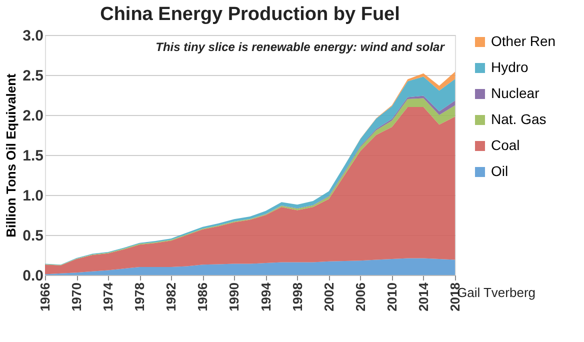 The width and height of the screenshot is (584, 342). Describe the element at coordinates (297, 297) in the screenshot. I see `x-tick-label: 1998` at that location.